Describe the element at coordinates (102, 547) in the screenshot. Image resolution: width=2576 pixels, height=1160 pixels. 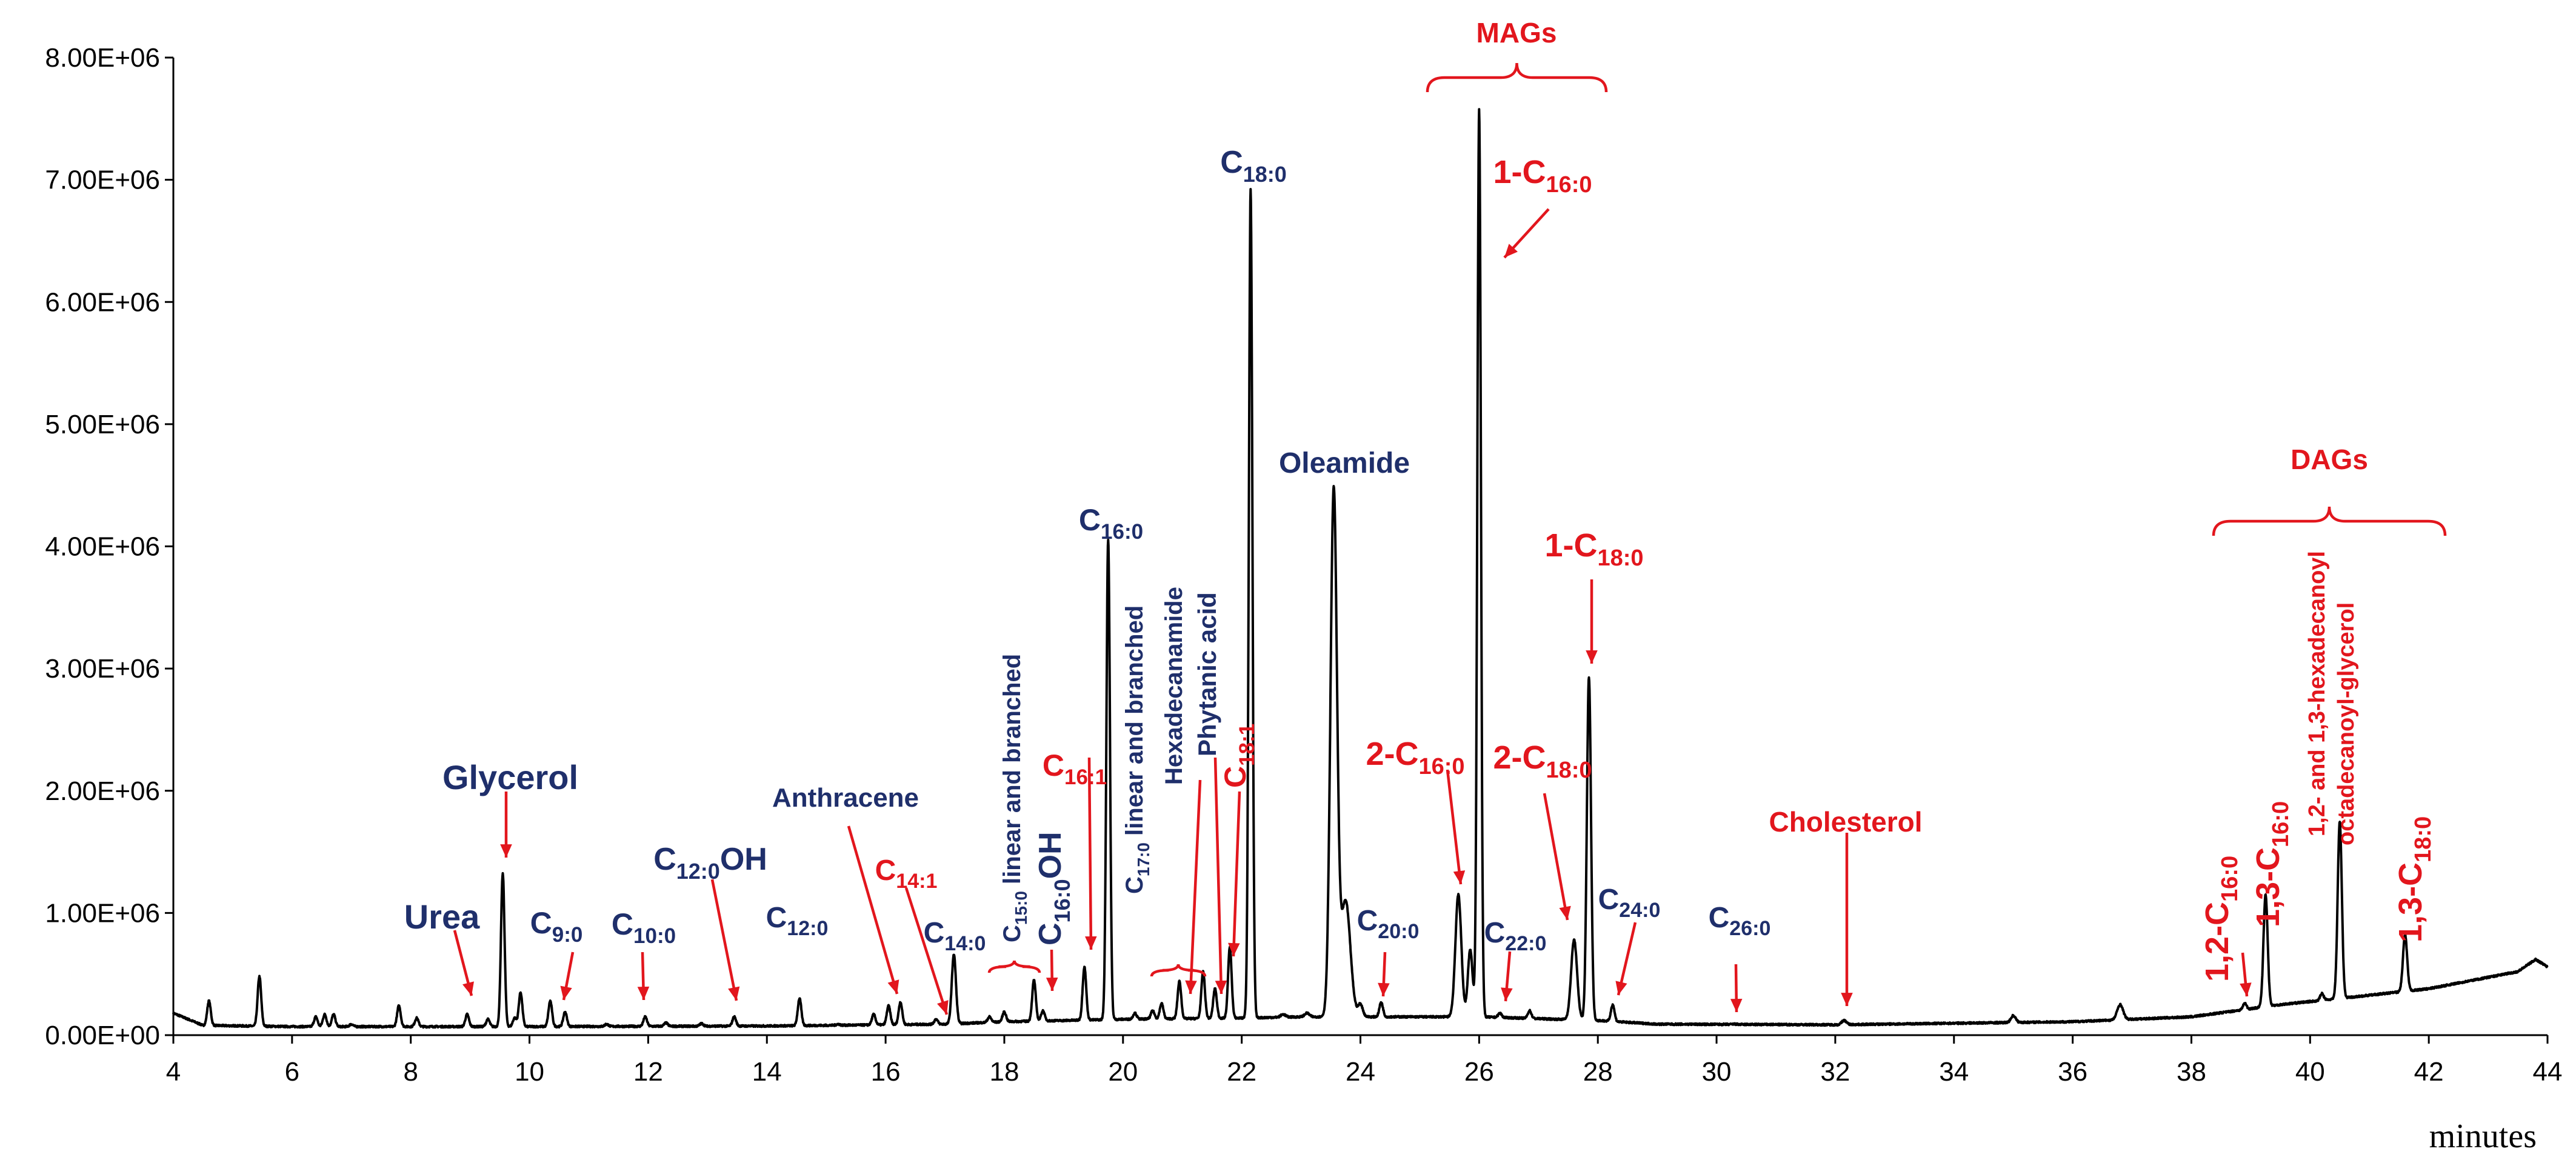
I see `y-tick-label: 4.00E+06` at that location.